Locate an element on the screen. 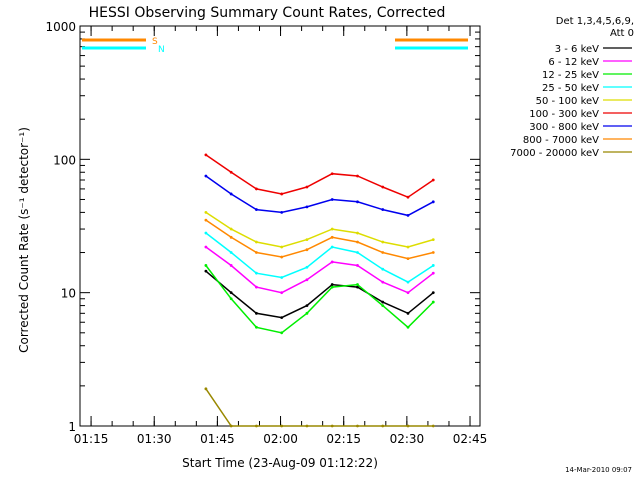 Image resolution: width=640 pixels, height=480 pixels. y-tick-label: 100 is located at coordinates (64, 160).